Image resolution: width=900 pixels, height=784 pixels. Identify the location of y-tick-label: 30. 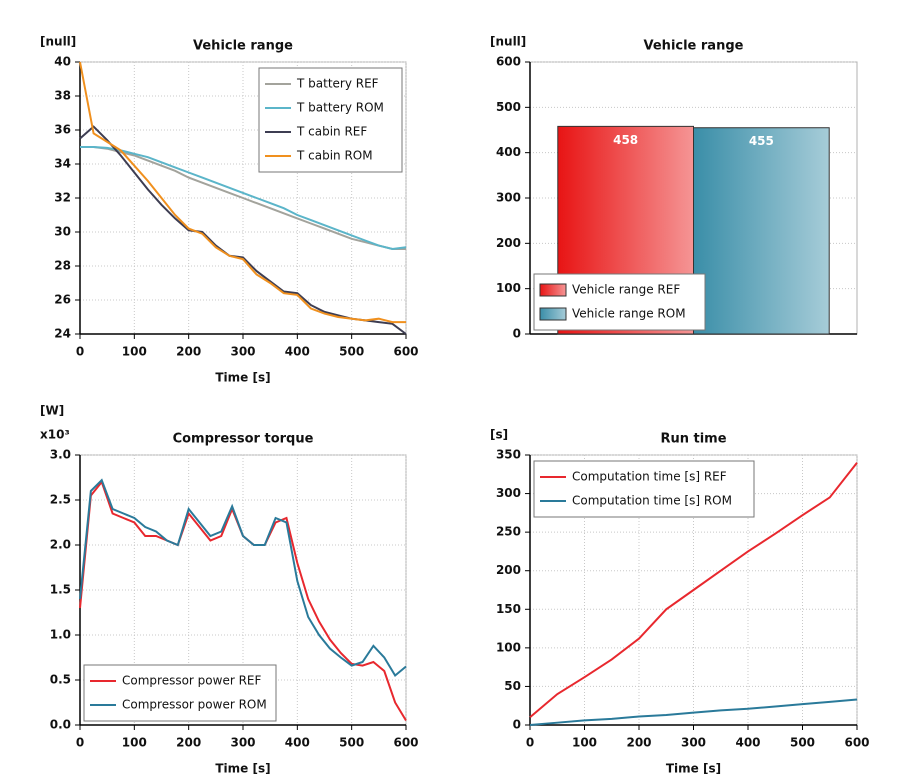
(62, 232).